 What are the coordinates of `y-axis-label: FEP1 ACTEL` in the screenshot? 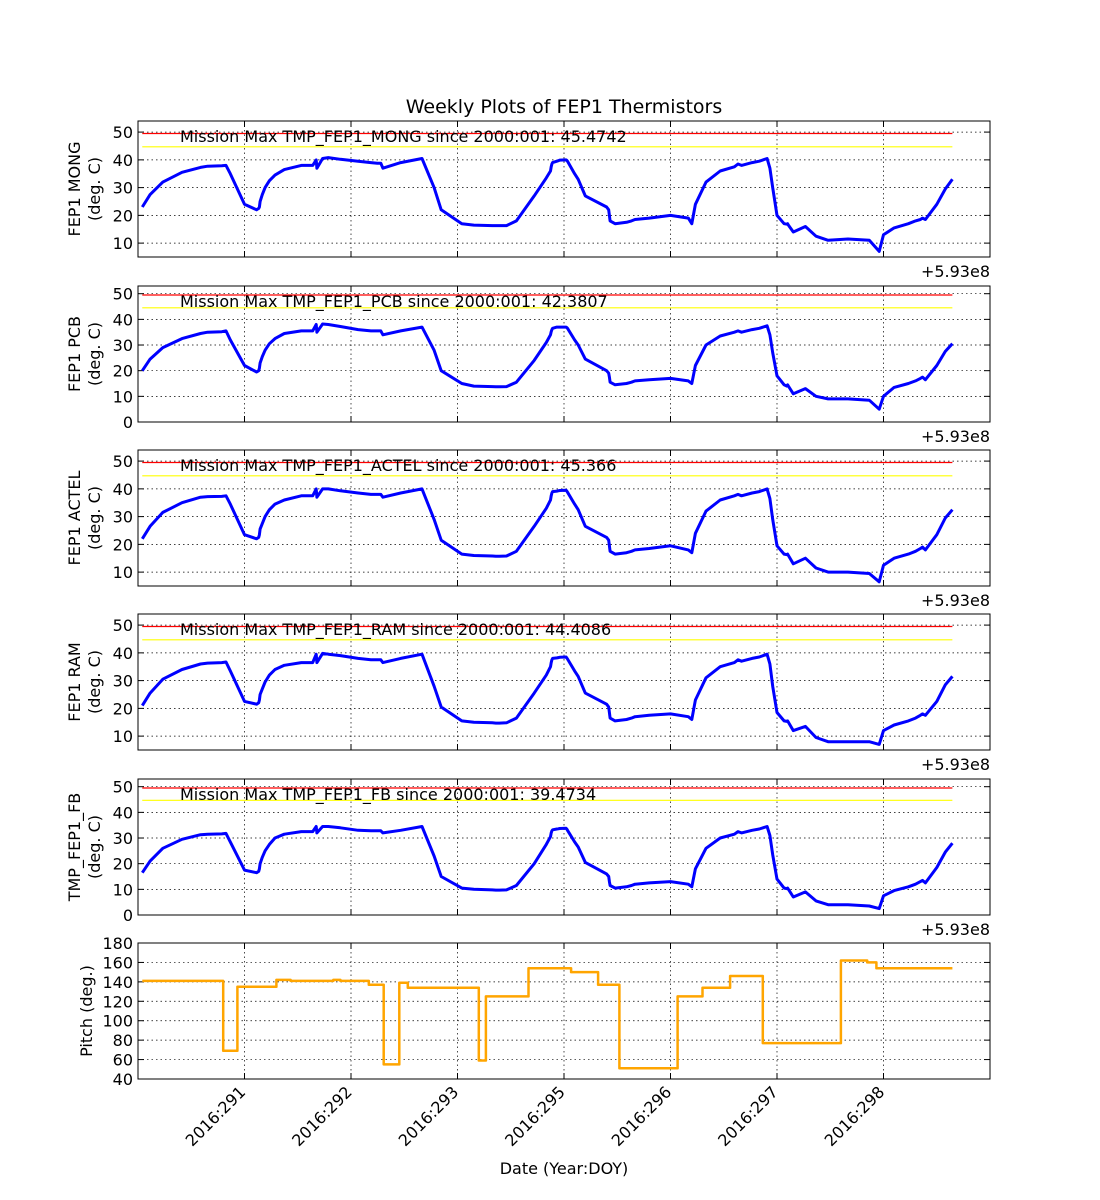 It's located at (74, 517).